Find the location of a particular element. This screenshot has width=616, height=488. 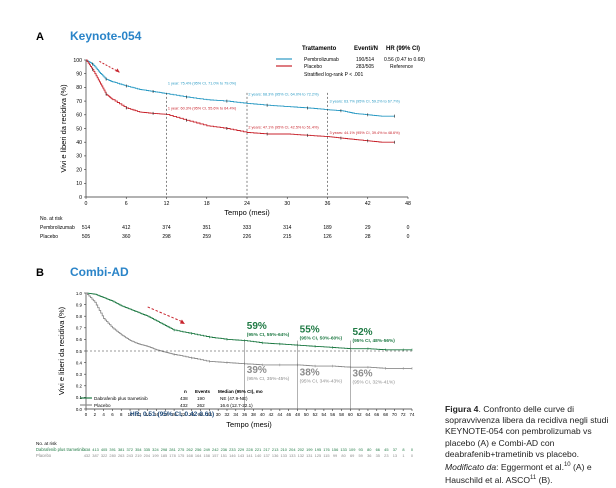

at-risk-value: 259 is located at coordinates (207, 237).